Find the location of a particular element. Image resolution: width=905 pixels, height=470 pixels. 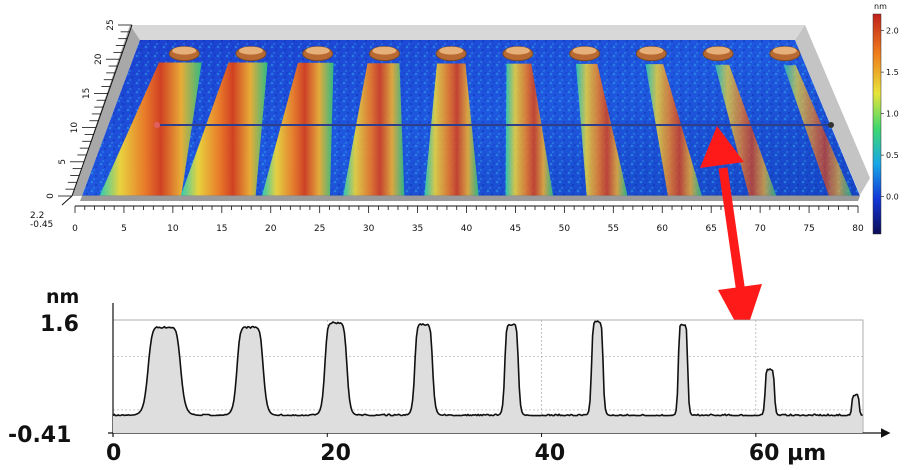

y-tick-label: 5 is located at coordinates (63, 162).